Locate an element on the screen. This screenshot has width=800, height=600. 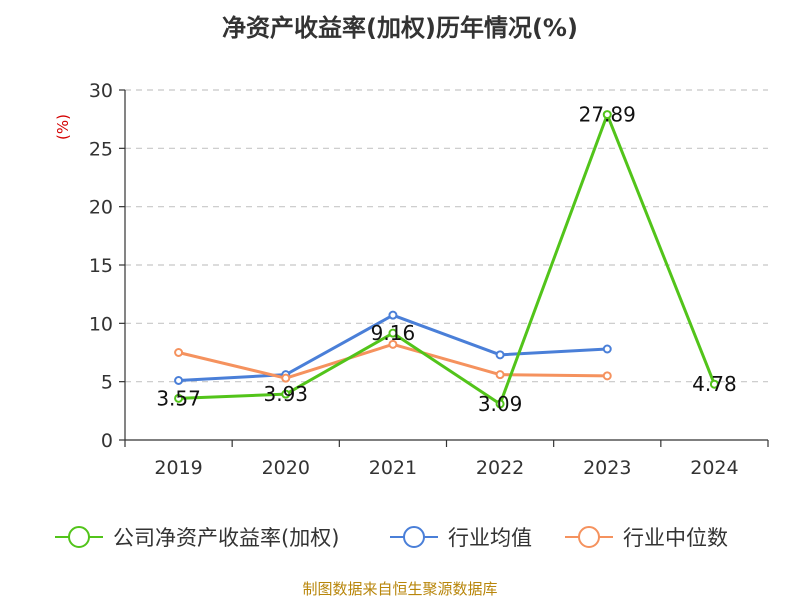
legend-item-1: 行业均值 is located at coordinates (461, 538).